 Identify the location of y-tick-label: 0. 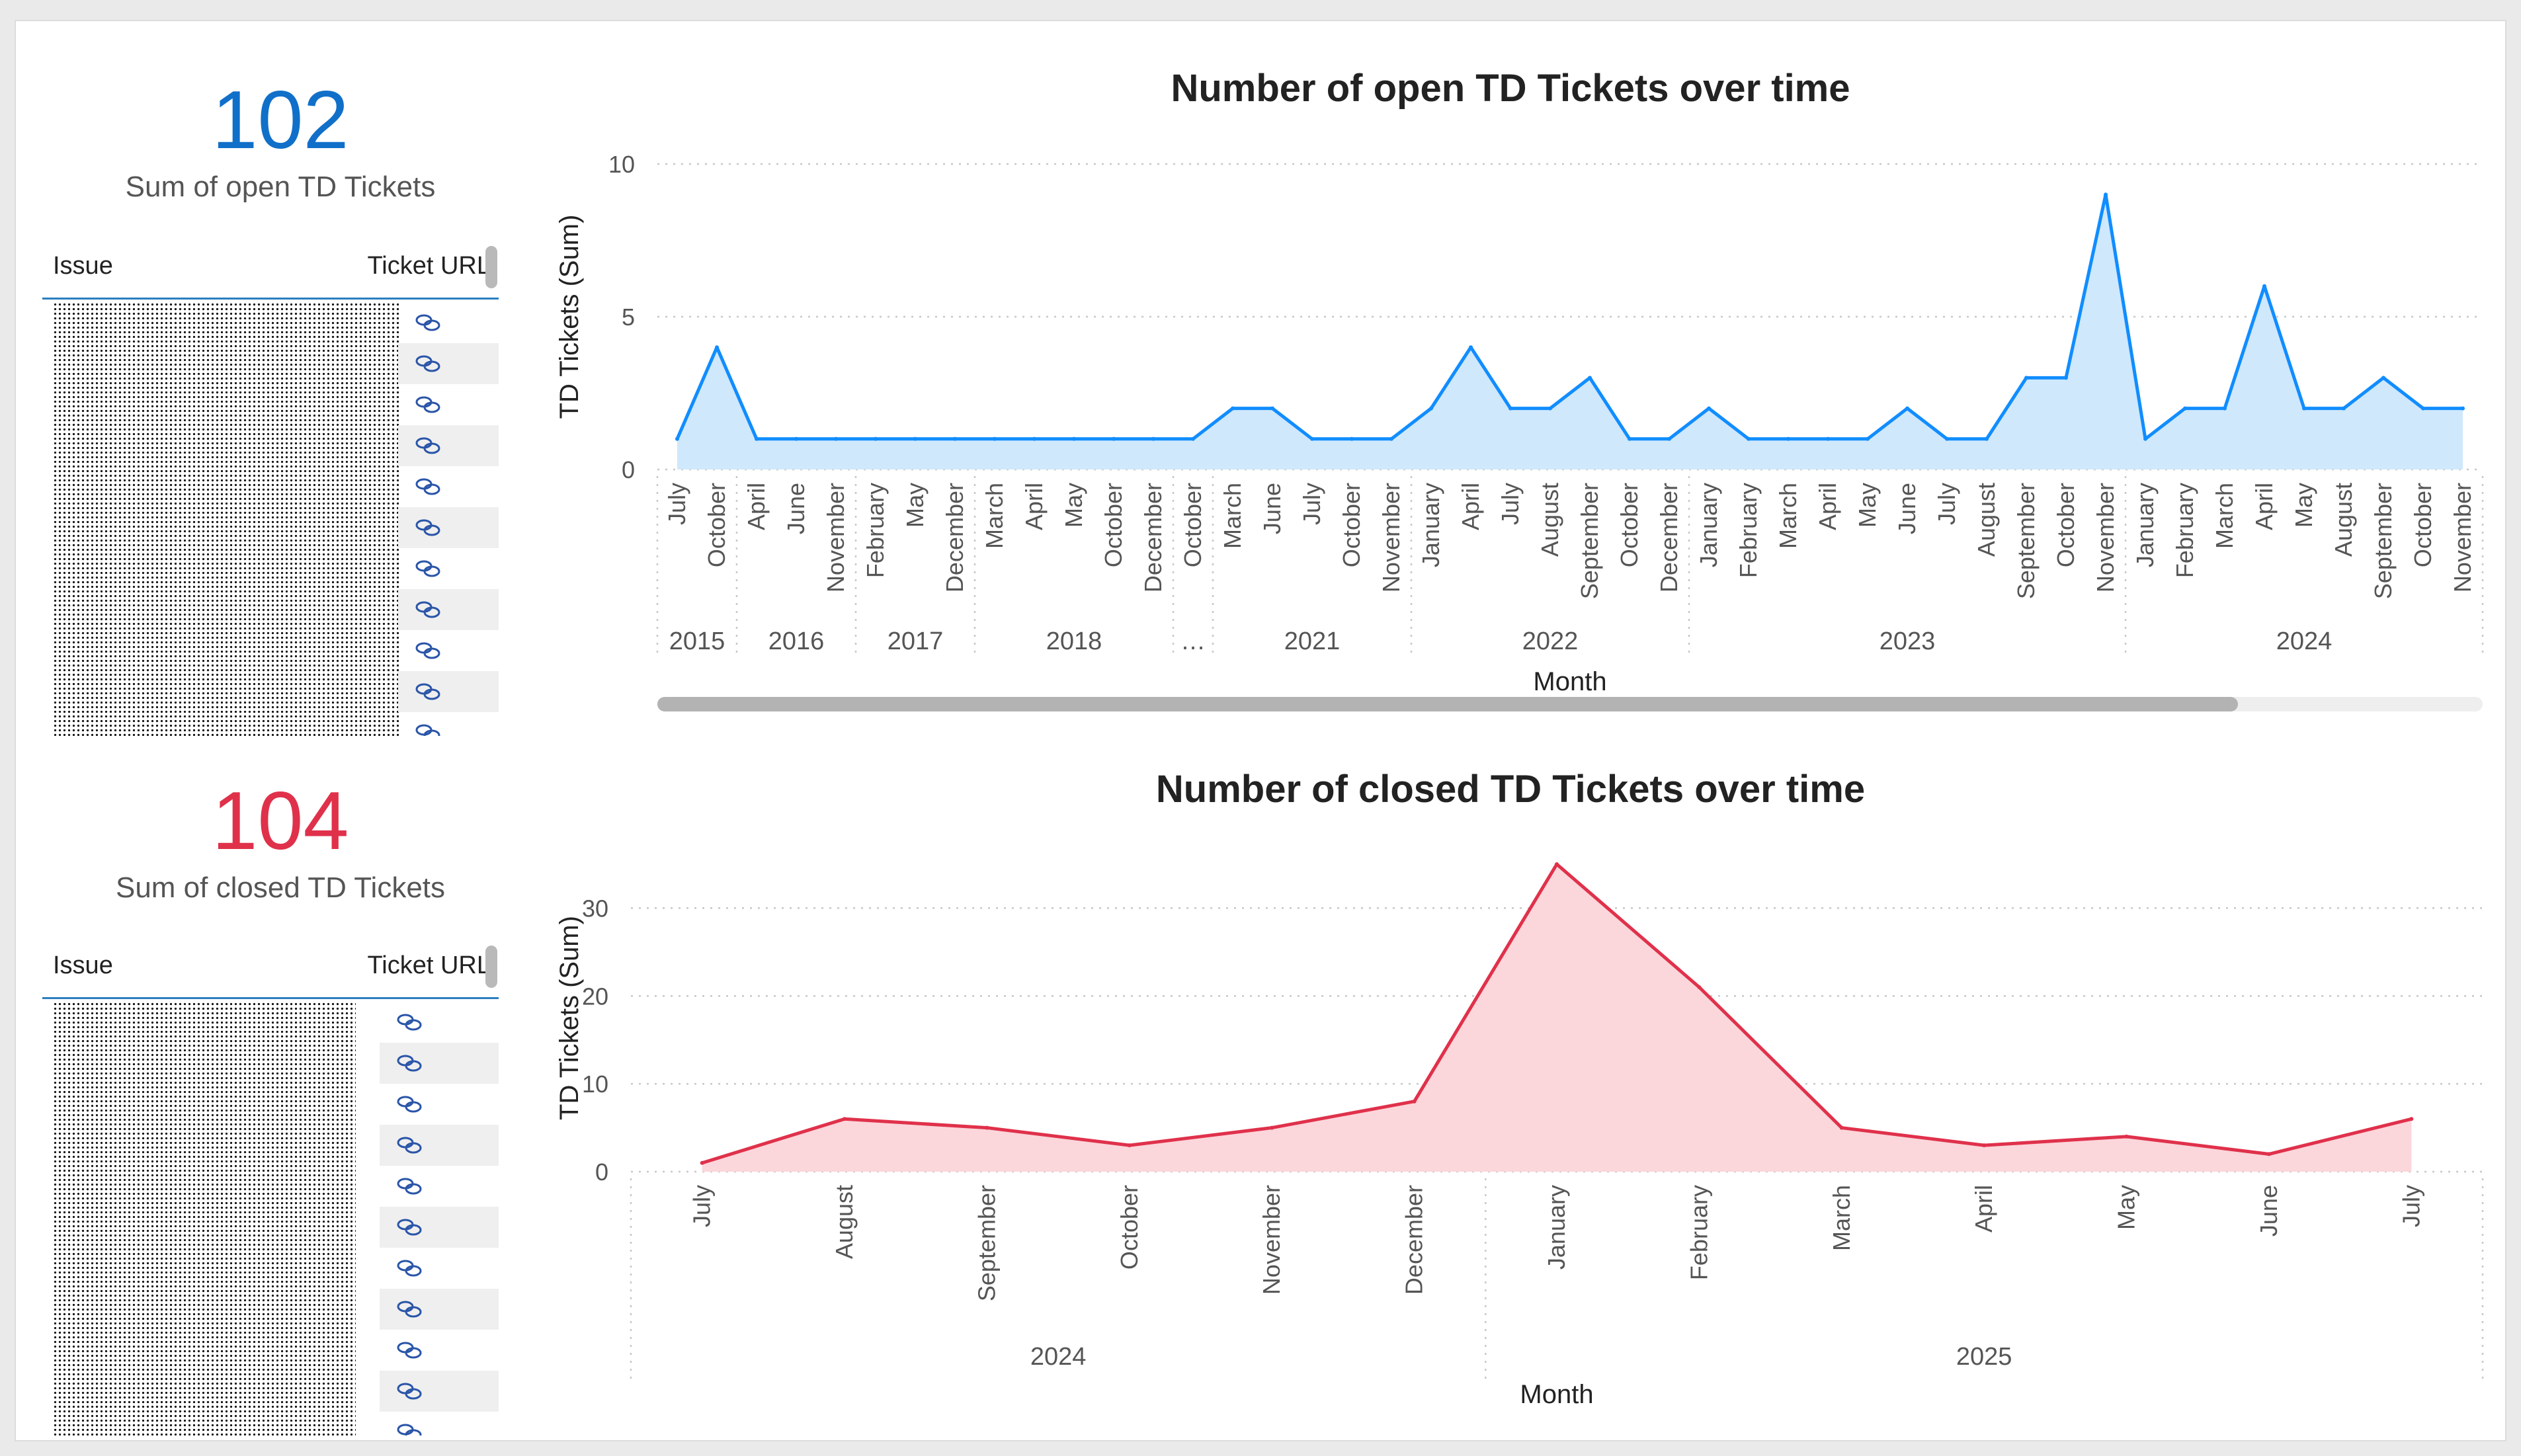
(628, 469).